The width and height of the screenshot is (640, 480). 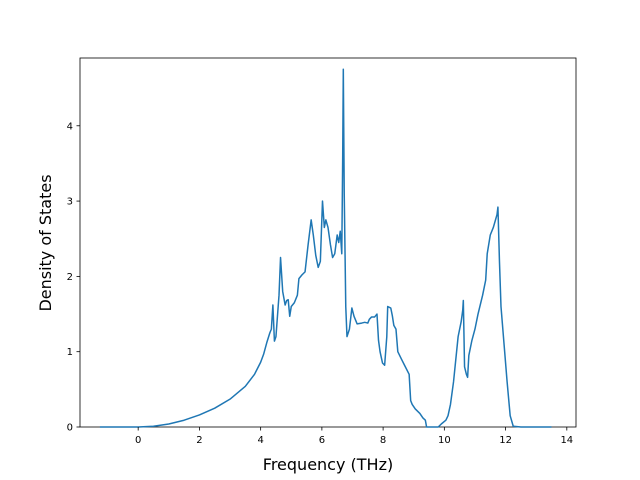 What do you see at coordinates (70, 202) in the screenshot?
I see `y-tick-label: 3` at bounding box center [70, 202].